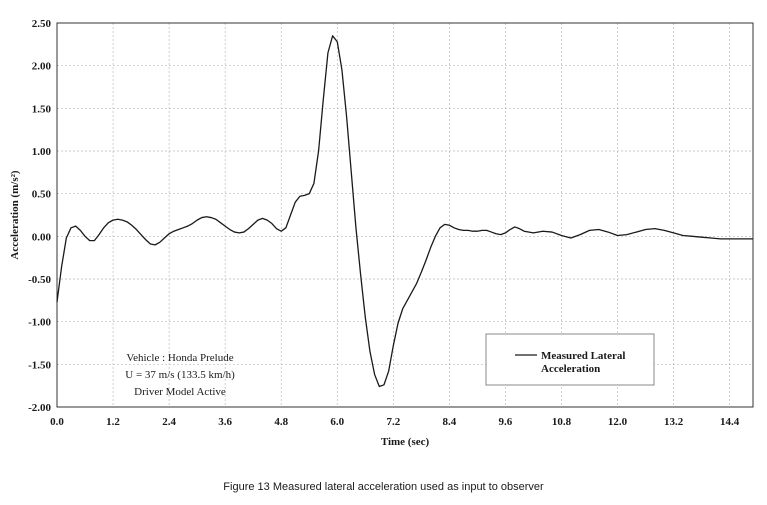 Image resolution: width=767 pixels, height=505 pixels. Describe the element at coordinates (42, 109) in the screenshot. I see `y-tick-label: 1.50` at that location.